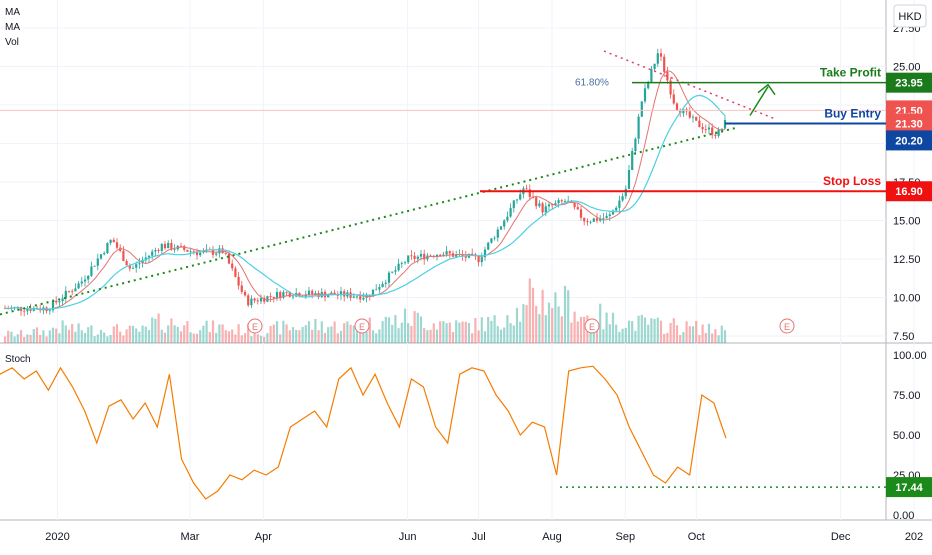 Image resolution: width=932 pixels, height=555 pixels. What do you see at coordinates (12, 12) in the screenshot?
I see `indicator-ma-label-1: MA` at bounding box center [12, 12].